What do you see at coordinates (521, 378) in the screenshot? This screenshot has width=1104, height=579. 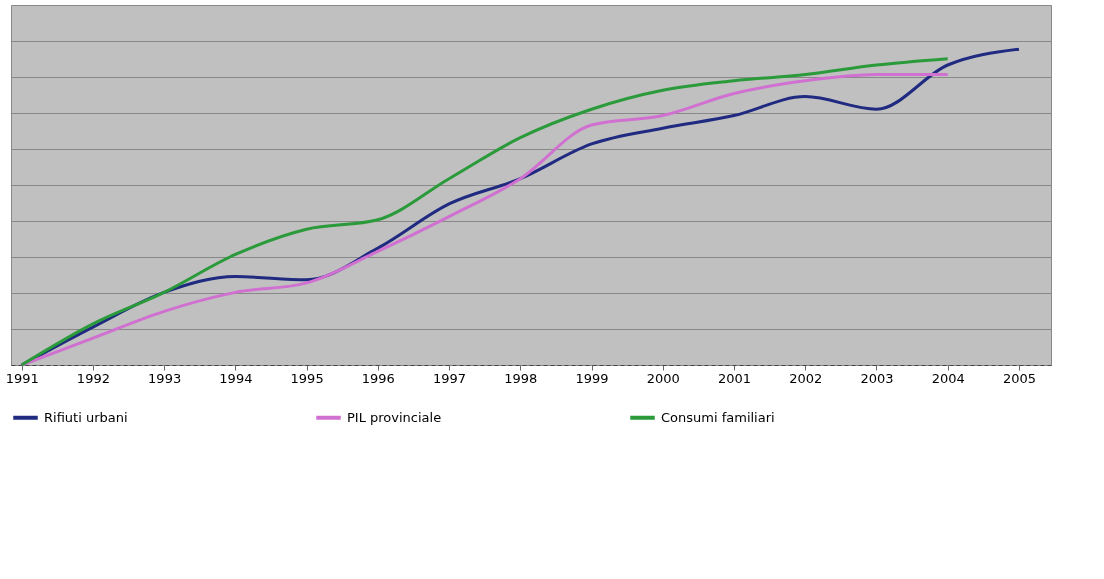 I see `x-tick-label: 1998` at bounding box center [521, 378].